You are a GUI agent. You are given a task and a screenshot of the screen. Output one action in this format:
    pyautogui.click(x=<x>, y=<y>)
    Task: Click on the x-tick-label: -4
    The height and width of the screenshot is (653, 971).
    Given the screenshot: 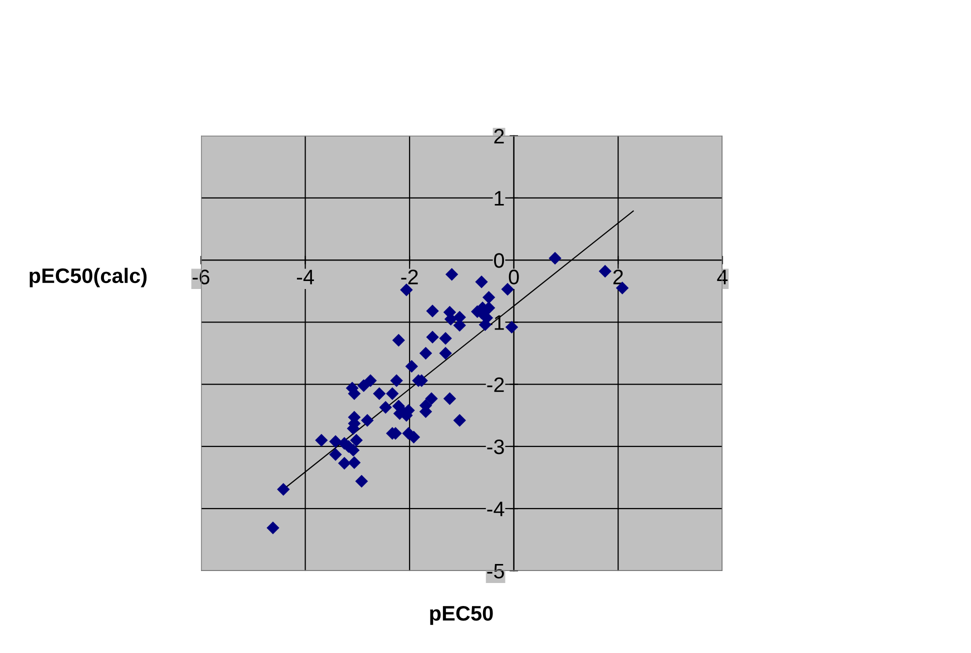 What is the action you would take?
    pyautogui.click(x=305, y=277)
    